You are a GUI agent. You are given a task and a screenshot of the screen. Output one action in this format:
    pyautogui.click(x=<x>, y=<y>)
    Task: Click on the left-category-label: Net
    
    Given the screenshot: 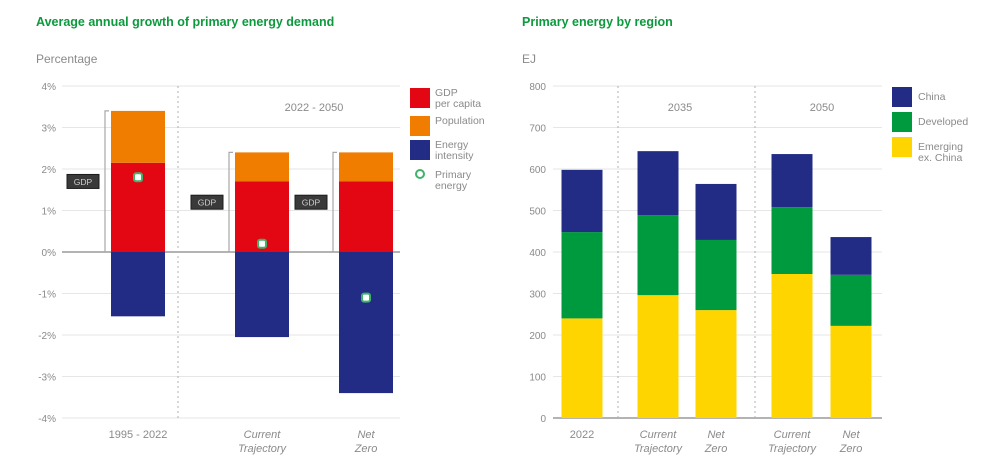 What is the action you would take?
    pyautogui.click(x=366, y=435)
    